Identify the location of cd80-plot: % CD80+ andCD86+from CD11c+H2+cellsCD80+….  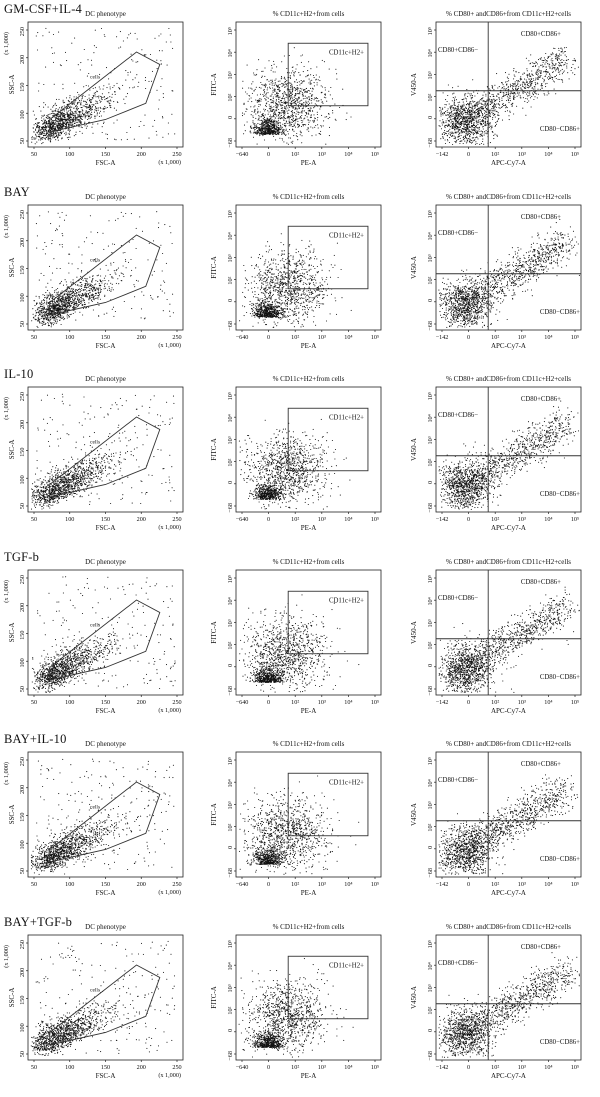
(496, 88).